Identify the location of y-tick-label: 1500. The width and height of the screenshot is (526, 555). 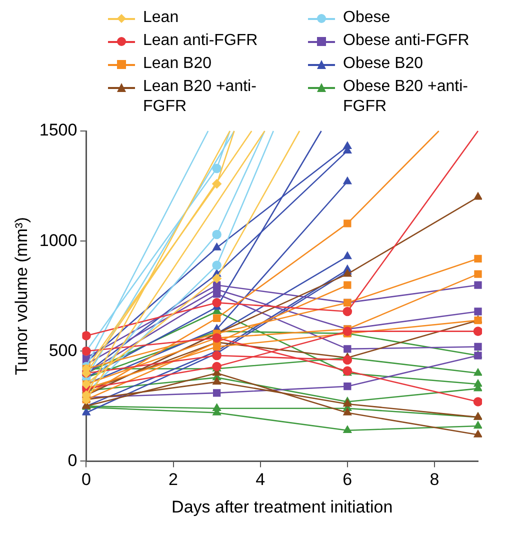
(58, 130).